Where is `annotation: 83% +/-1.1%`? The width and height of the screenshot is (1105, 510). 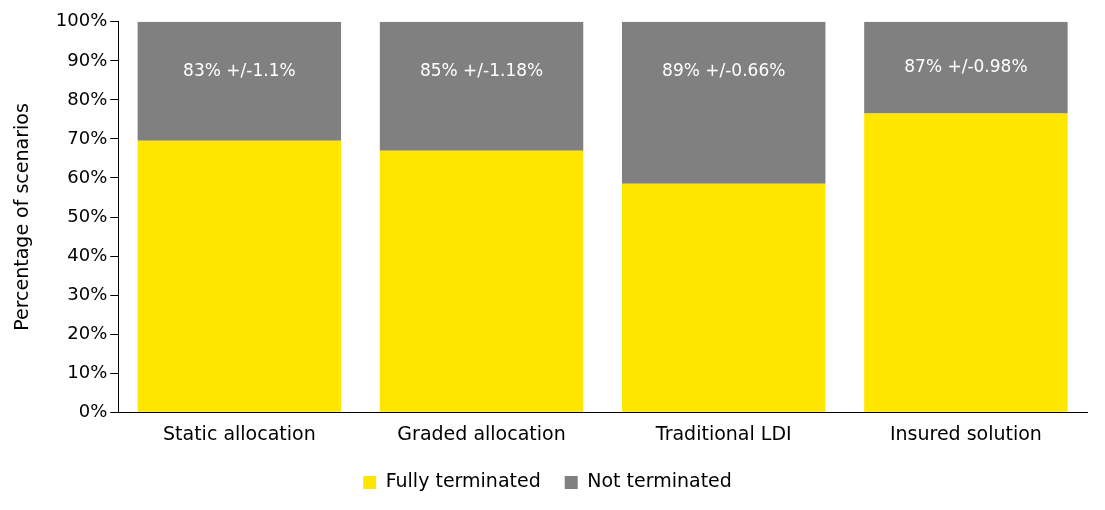 annotation: 83% +/-1.1% is located at coordinates (239, 70).